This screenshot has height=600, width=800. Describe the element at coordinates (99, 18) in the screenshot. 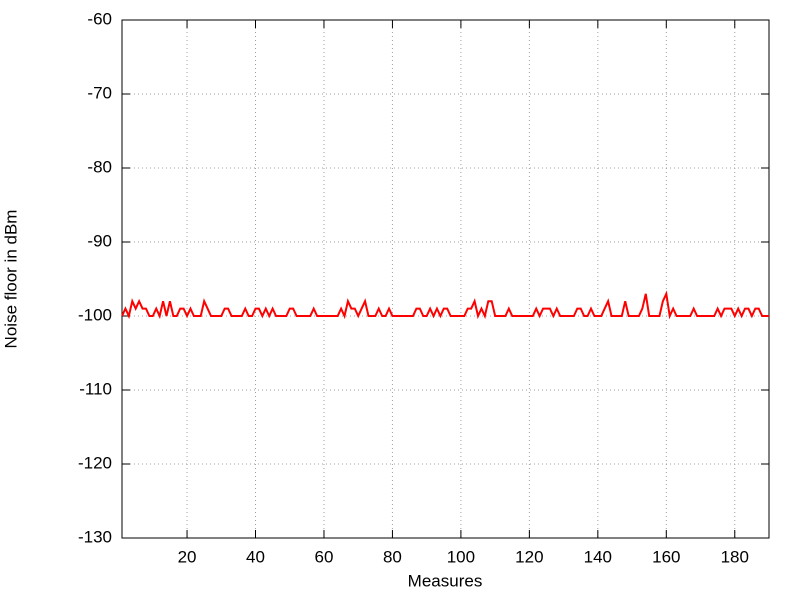

I see `y-tick-label: -60` at that location.